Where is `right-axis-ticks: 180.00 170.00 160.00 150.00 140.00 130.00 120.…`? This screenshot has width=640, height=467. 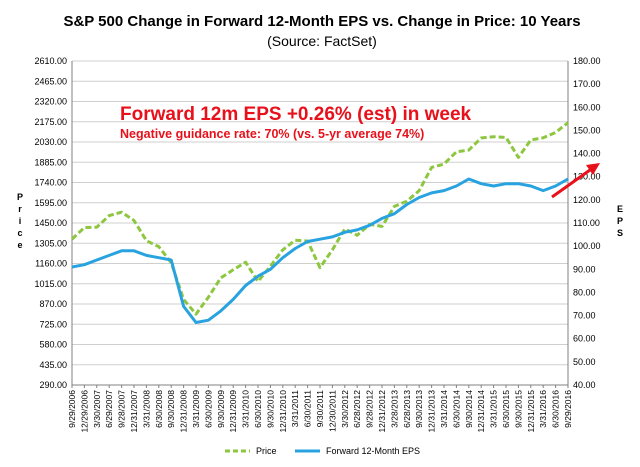 right-axis-ticks: 180.00 170.00 160.00 150.00 140.00 130.00 120.… is located at coordinates (587, 223).